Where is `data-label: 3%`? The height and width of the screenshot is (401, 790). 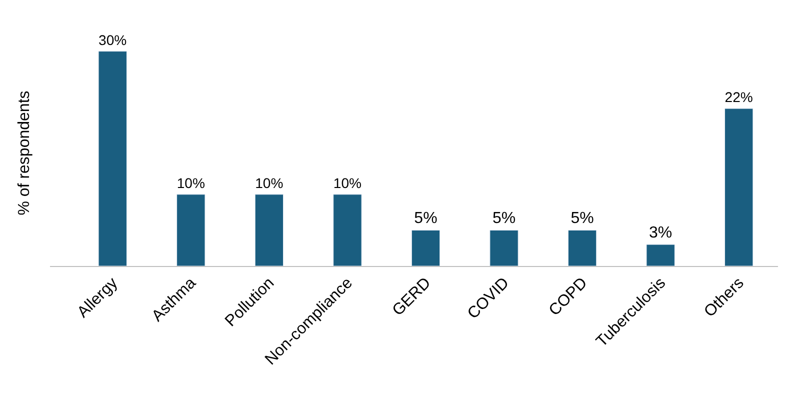 data-label: 3% is located at coordinates (660, 233).